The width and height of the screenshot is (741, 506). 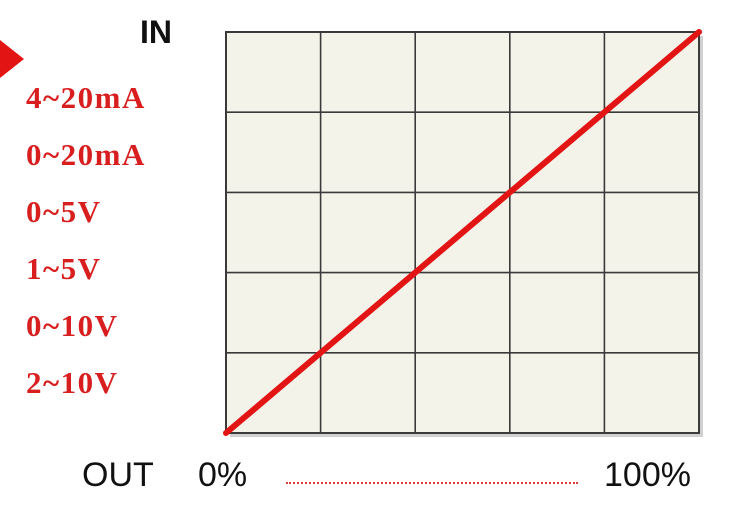 What do you see at coordinates (12, 59) in the screenshot?
I see `indicator-arrow-icon` at bounding box center [12, 59].